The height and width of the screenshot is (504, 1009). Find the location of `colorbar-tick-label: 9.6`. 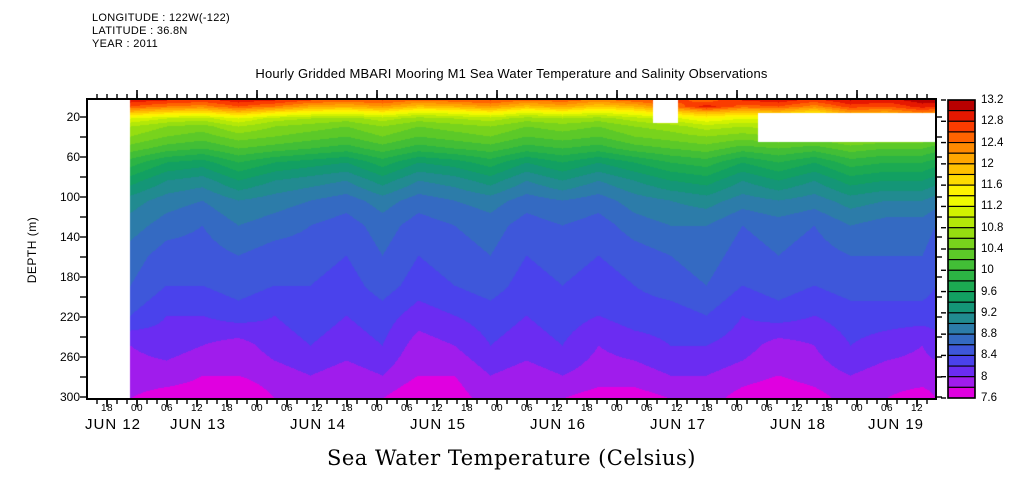

colorbar-tick-label: 9.6 is located at coordinates (989, 291).